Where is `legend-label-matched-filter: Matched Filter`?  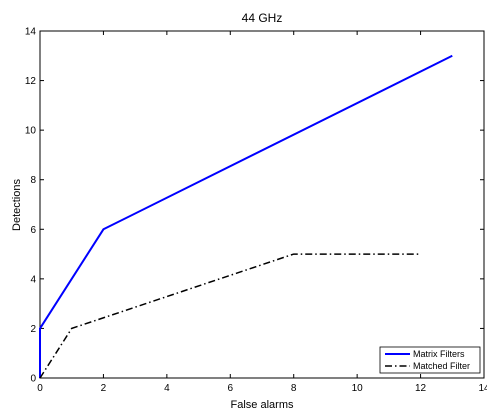
legend-label-matched-filter: Matched Filter is located at coordinates (441, 366).